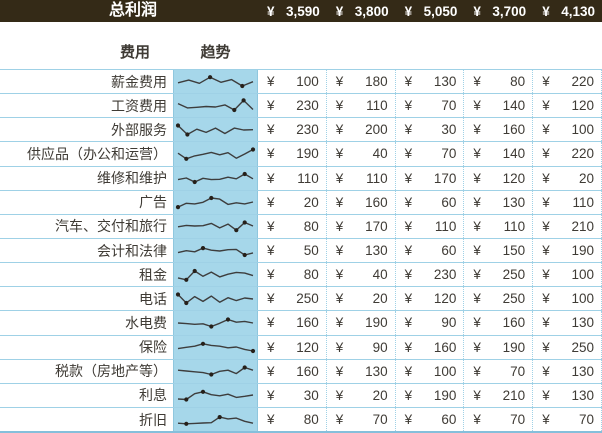  I want to click on value-cell: ¥200, so click(360, 130).